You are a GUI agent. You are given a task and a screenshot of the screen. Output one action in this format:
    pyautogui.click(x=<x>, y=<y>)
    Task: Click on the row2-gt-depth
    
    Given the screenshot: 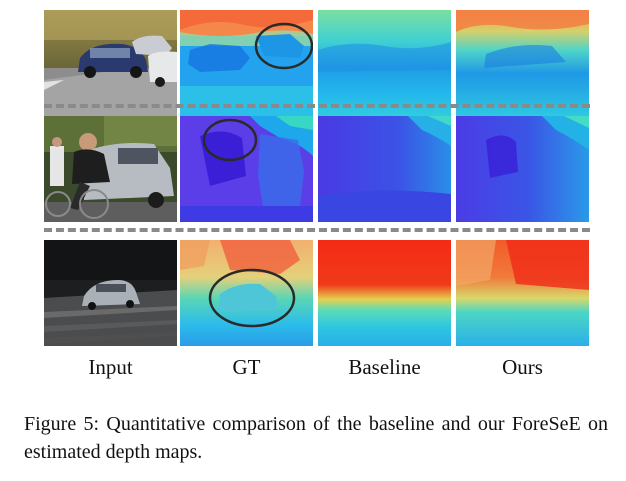 What is the action you would take?
    pyautogui.click(x=246, y=169)
    